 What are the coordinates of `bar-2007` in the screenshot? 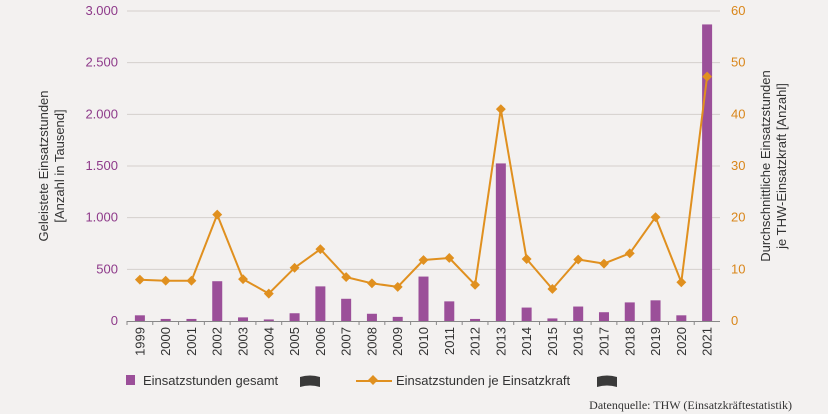 It's located at (346, 309).